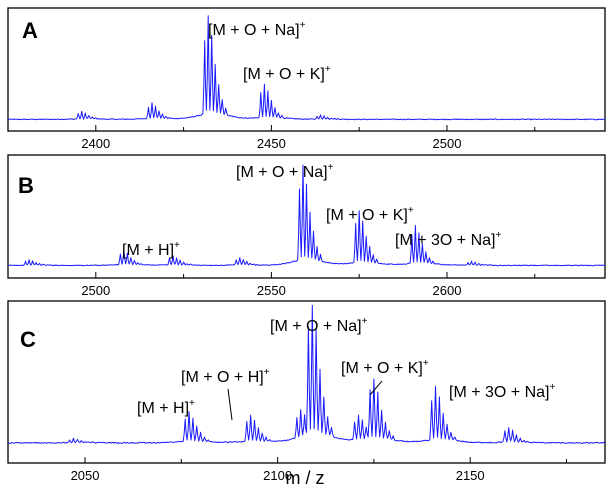 The image size is (612, 499). I want to click on x-axis-label: m / z, so click(305, 478).